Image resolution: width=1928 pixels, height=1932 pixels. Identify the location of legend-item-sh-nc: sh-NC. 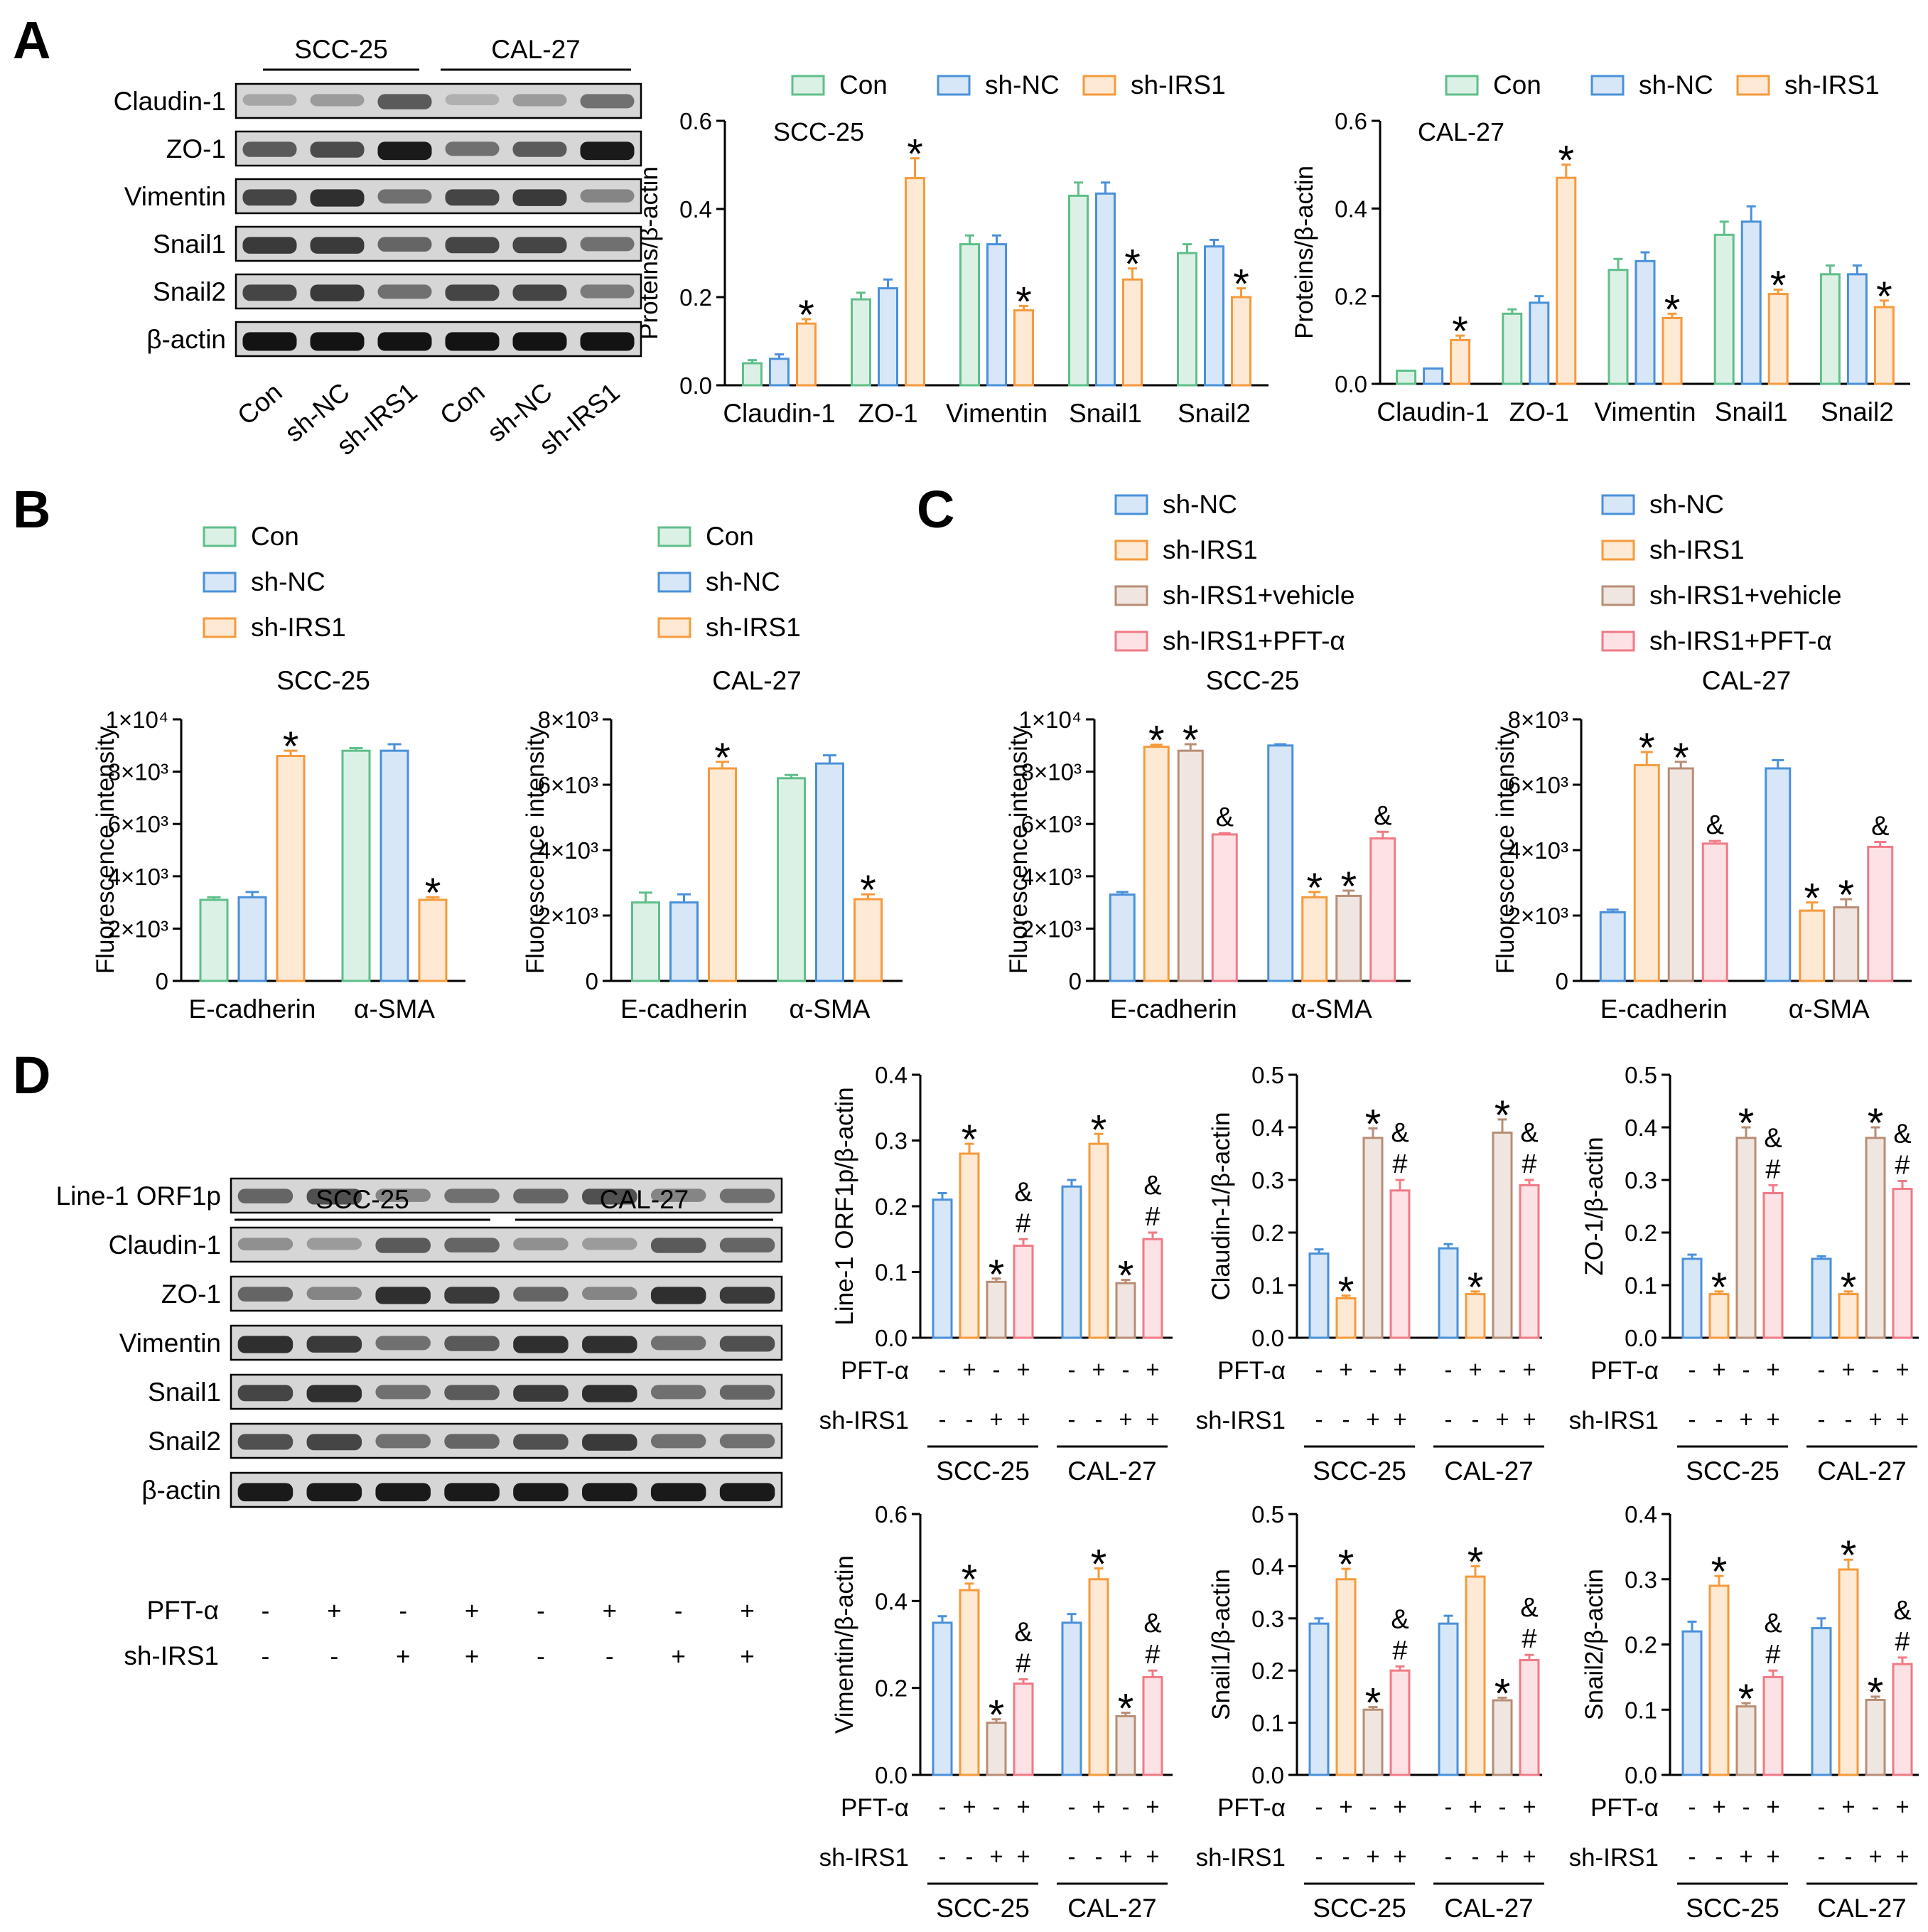
(719, 581).